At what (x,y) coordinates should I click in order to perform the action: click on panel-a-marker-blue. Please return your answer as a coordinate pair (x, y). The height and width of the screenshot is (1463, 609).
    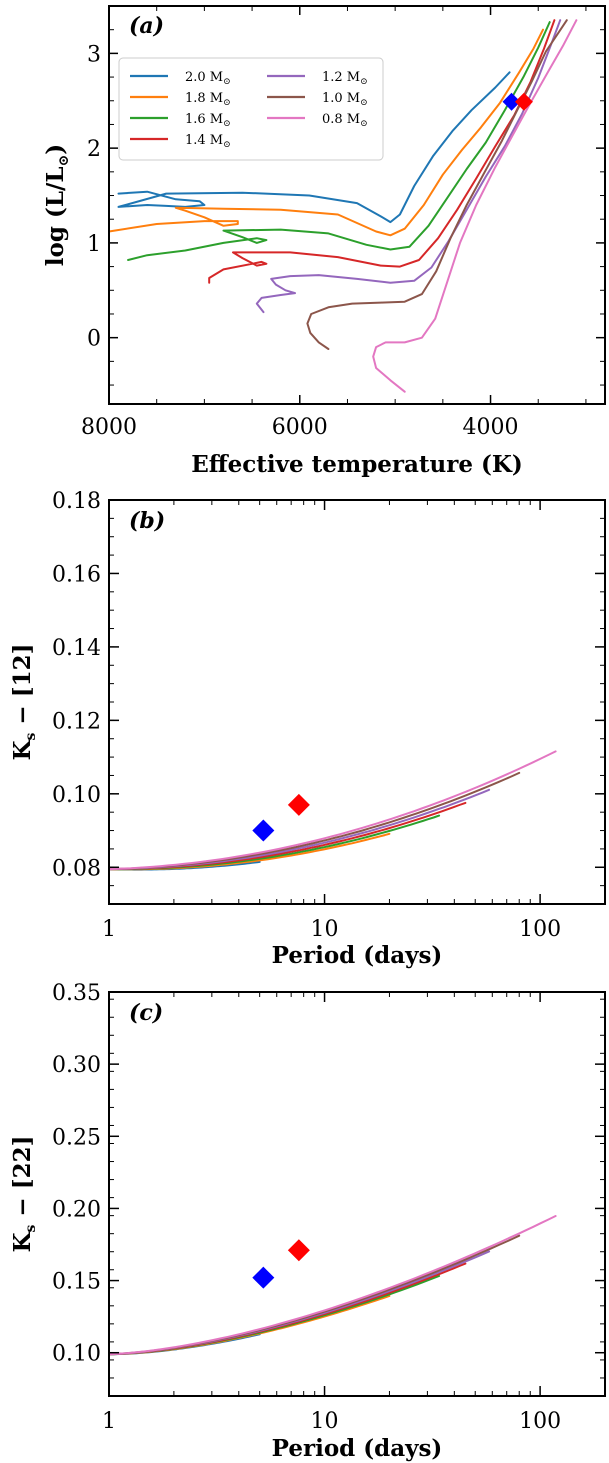
    Looking at the image, I should click on (511, 101).